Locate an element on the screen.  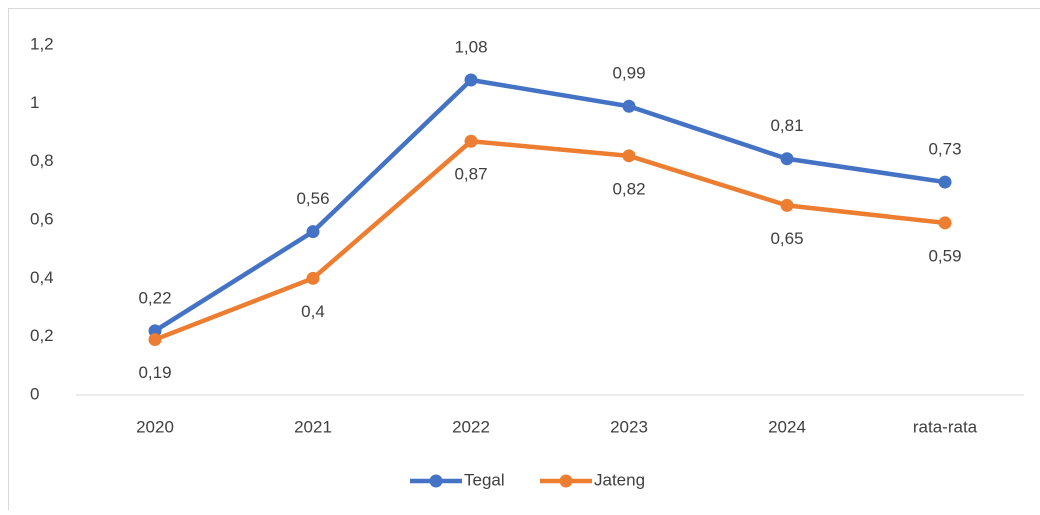
data-label: 0,82 is located at coordinates (628, 188).